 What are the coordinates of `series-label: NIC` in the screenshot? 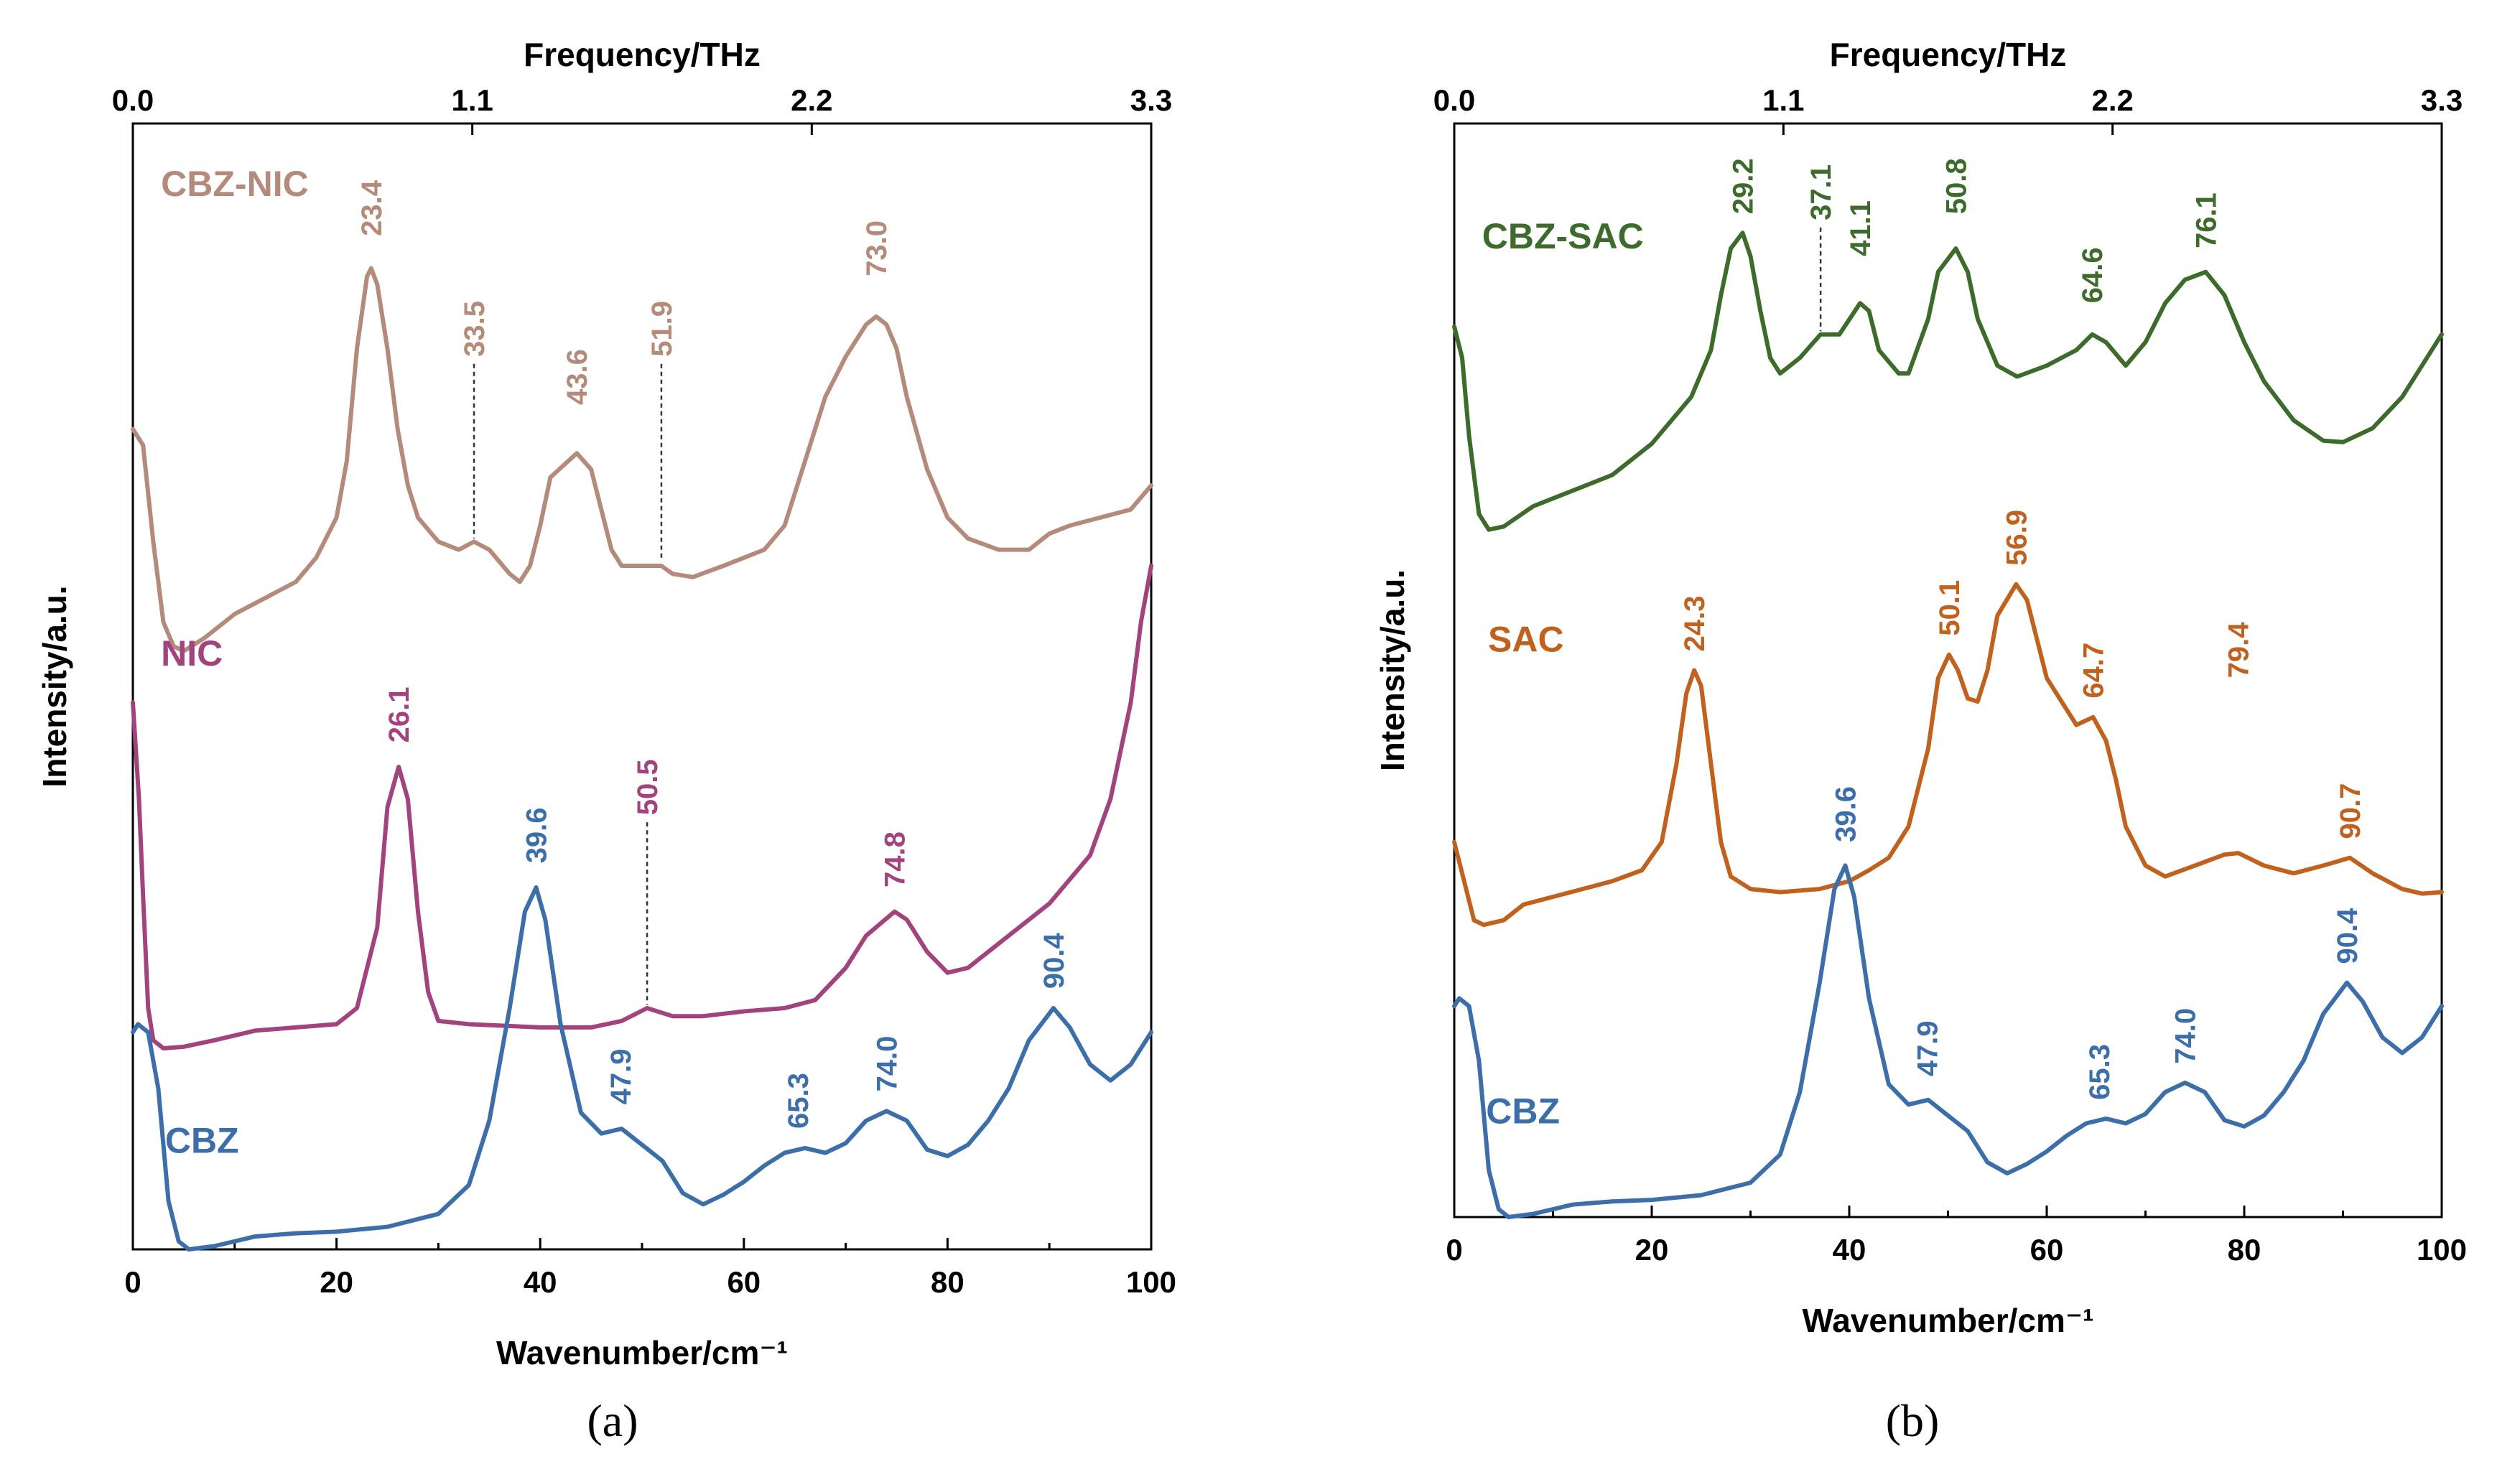 It's located at (192, 654).